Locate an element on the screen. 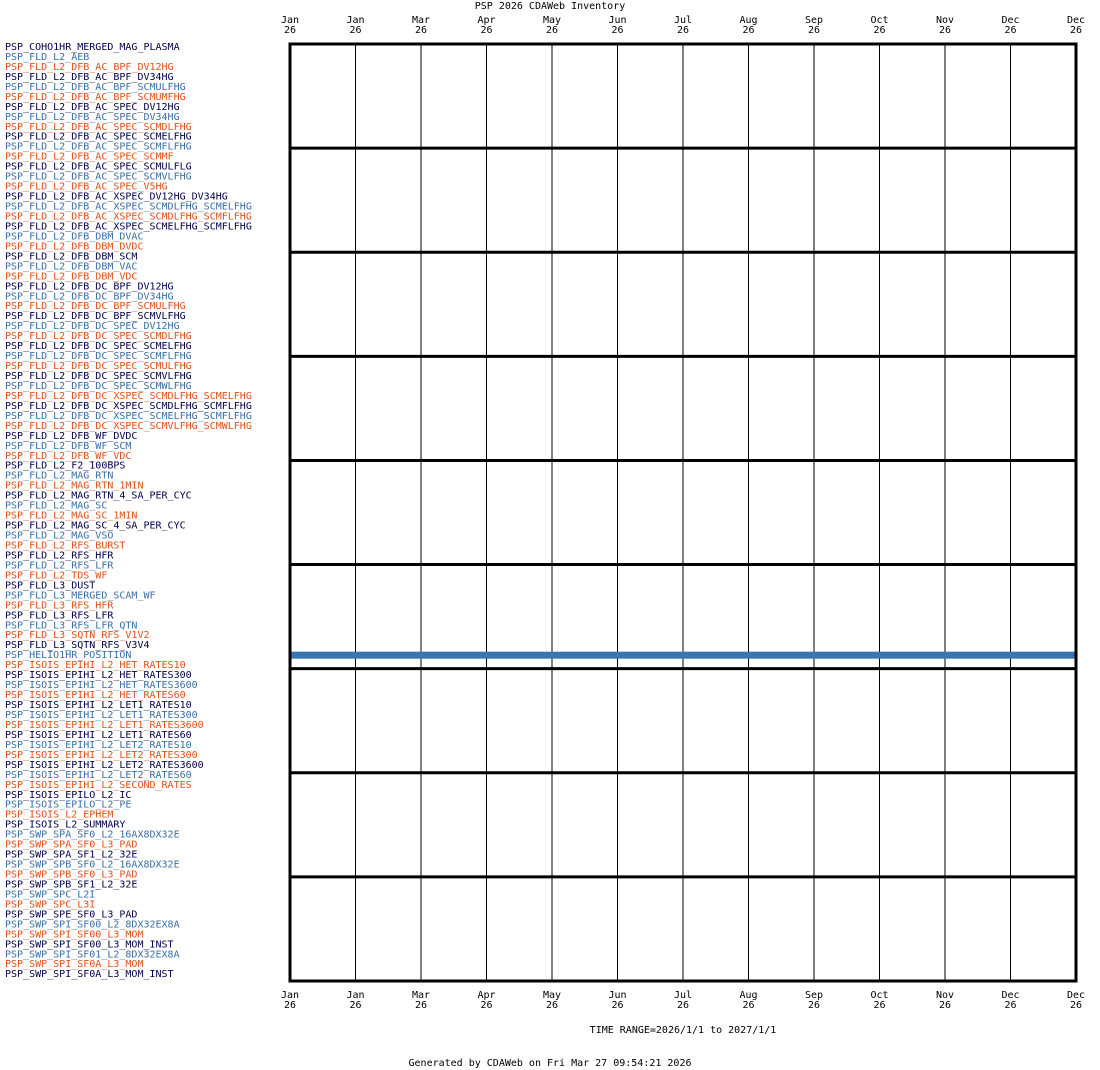 The image size is (1100, 1070). dataset-label: PSP_FLD_L2_DFB_DC_SPEC_SCMWLFHG is located at coordinates (98, 386).